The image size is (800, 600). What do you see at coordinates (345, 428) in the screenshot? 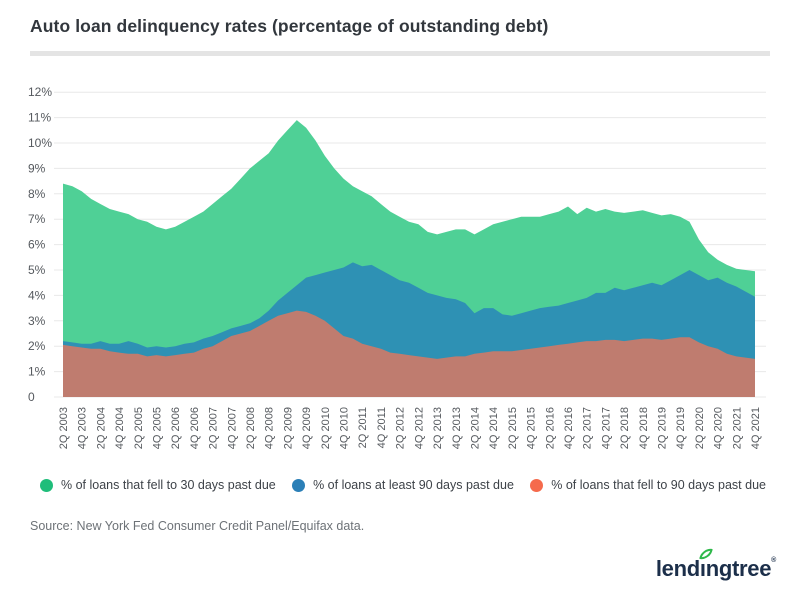
I see `x-tick-label: 4Q 2010` at bounding box center [345, 428].